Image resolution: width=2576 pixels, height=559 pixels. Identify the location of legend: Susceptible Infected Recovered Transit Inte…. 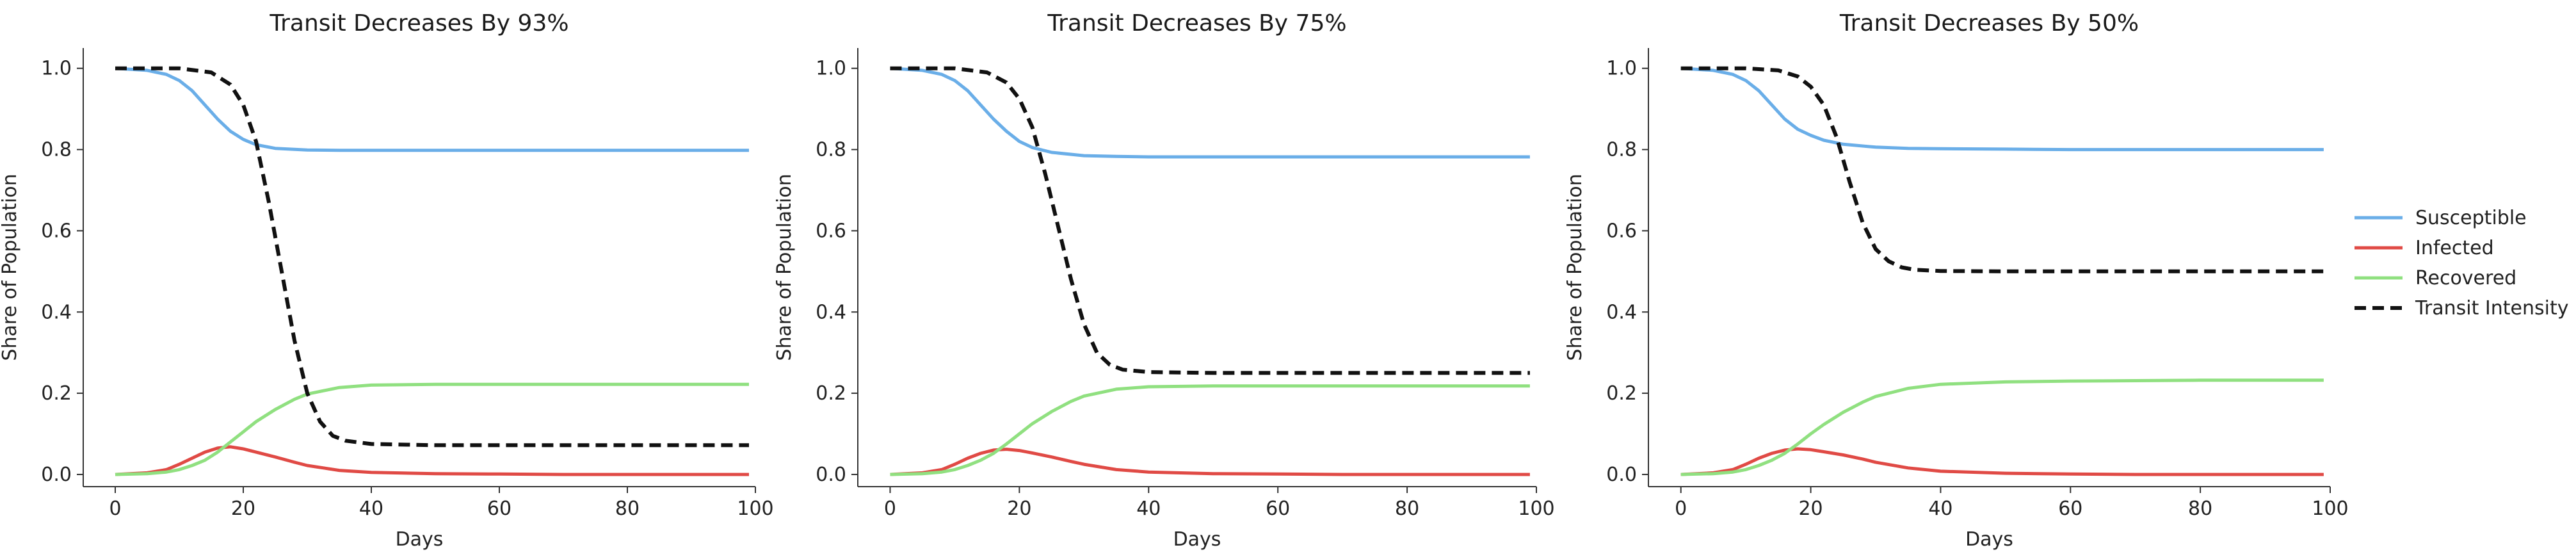
(2462, 263).